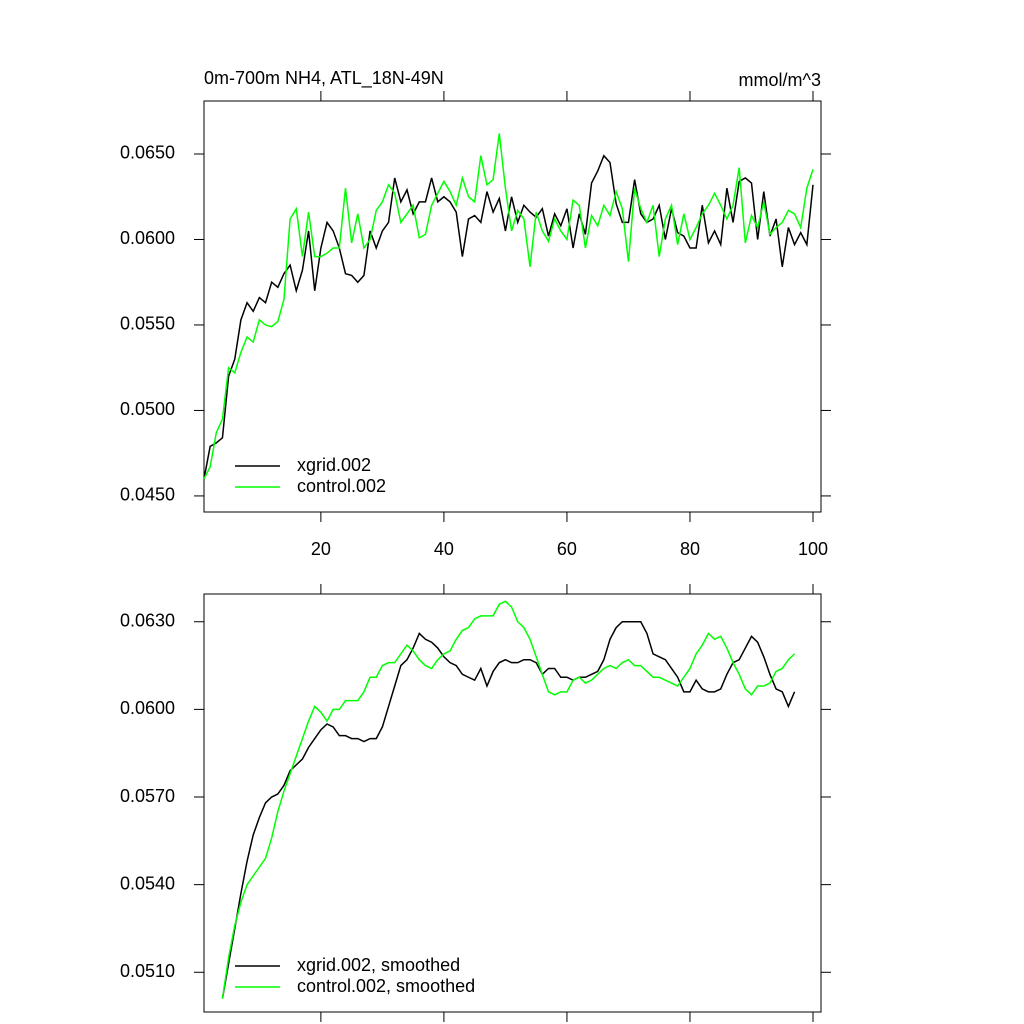 Image resolution: width=1024 pixels, height=1024 pixels. I want to click on x-tick-label: 80, so click(690, 549).